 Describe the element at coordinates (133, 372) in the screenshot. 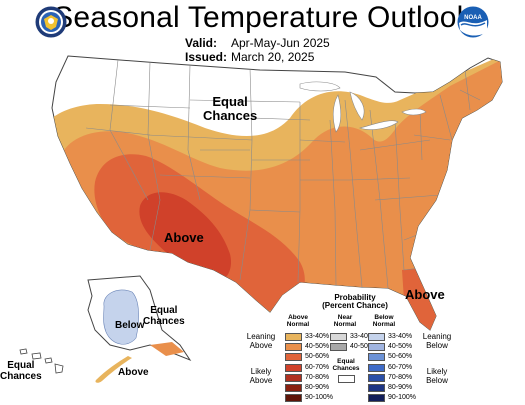

I see `label-above-alaska: Above` at that location.